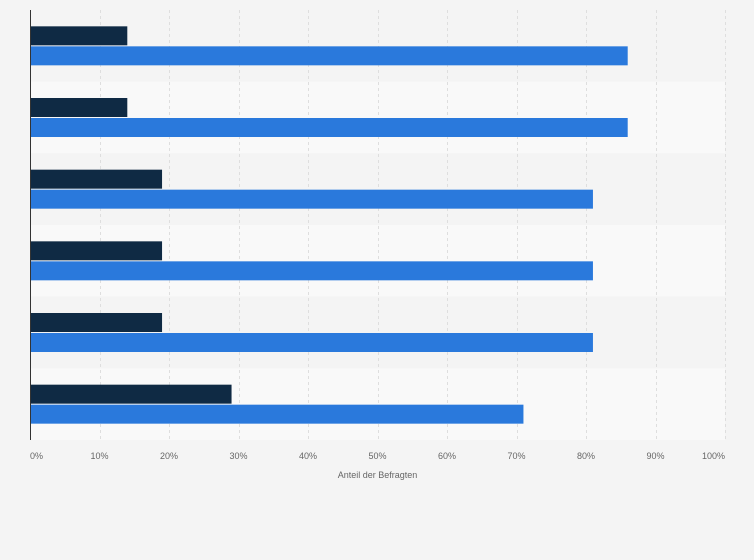 The width and height of the screenshot is (754, 560). Describe the element at coordinates (713, 456) in the screenshot. I see `x-tick-label: 100%` at that location.